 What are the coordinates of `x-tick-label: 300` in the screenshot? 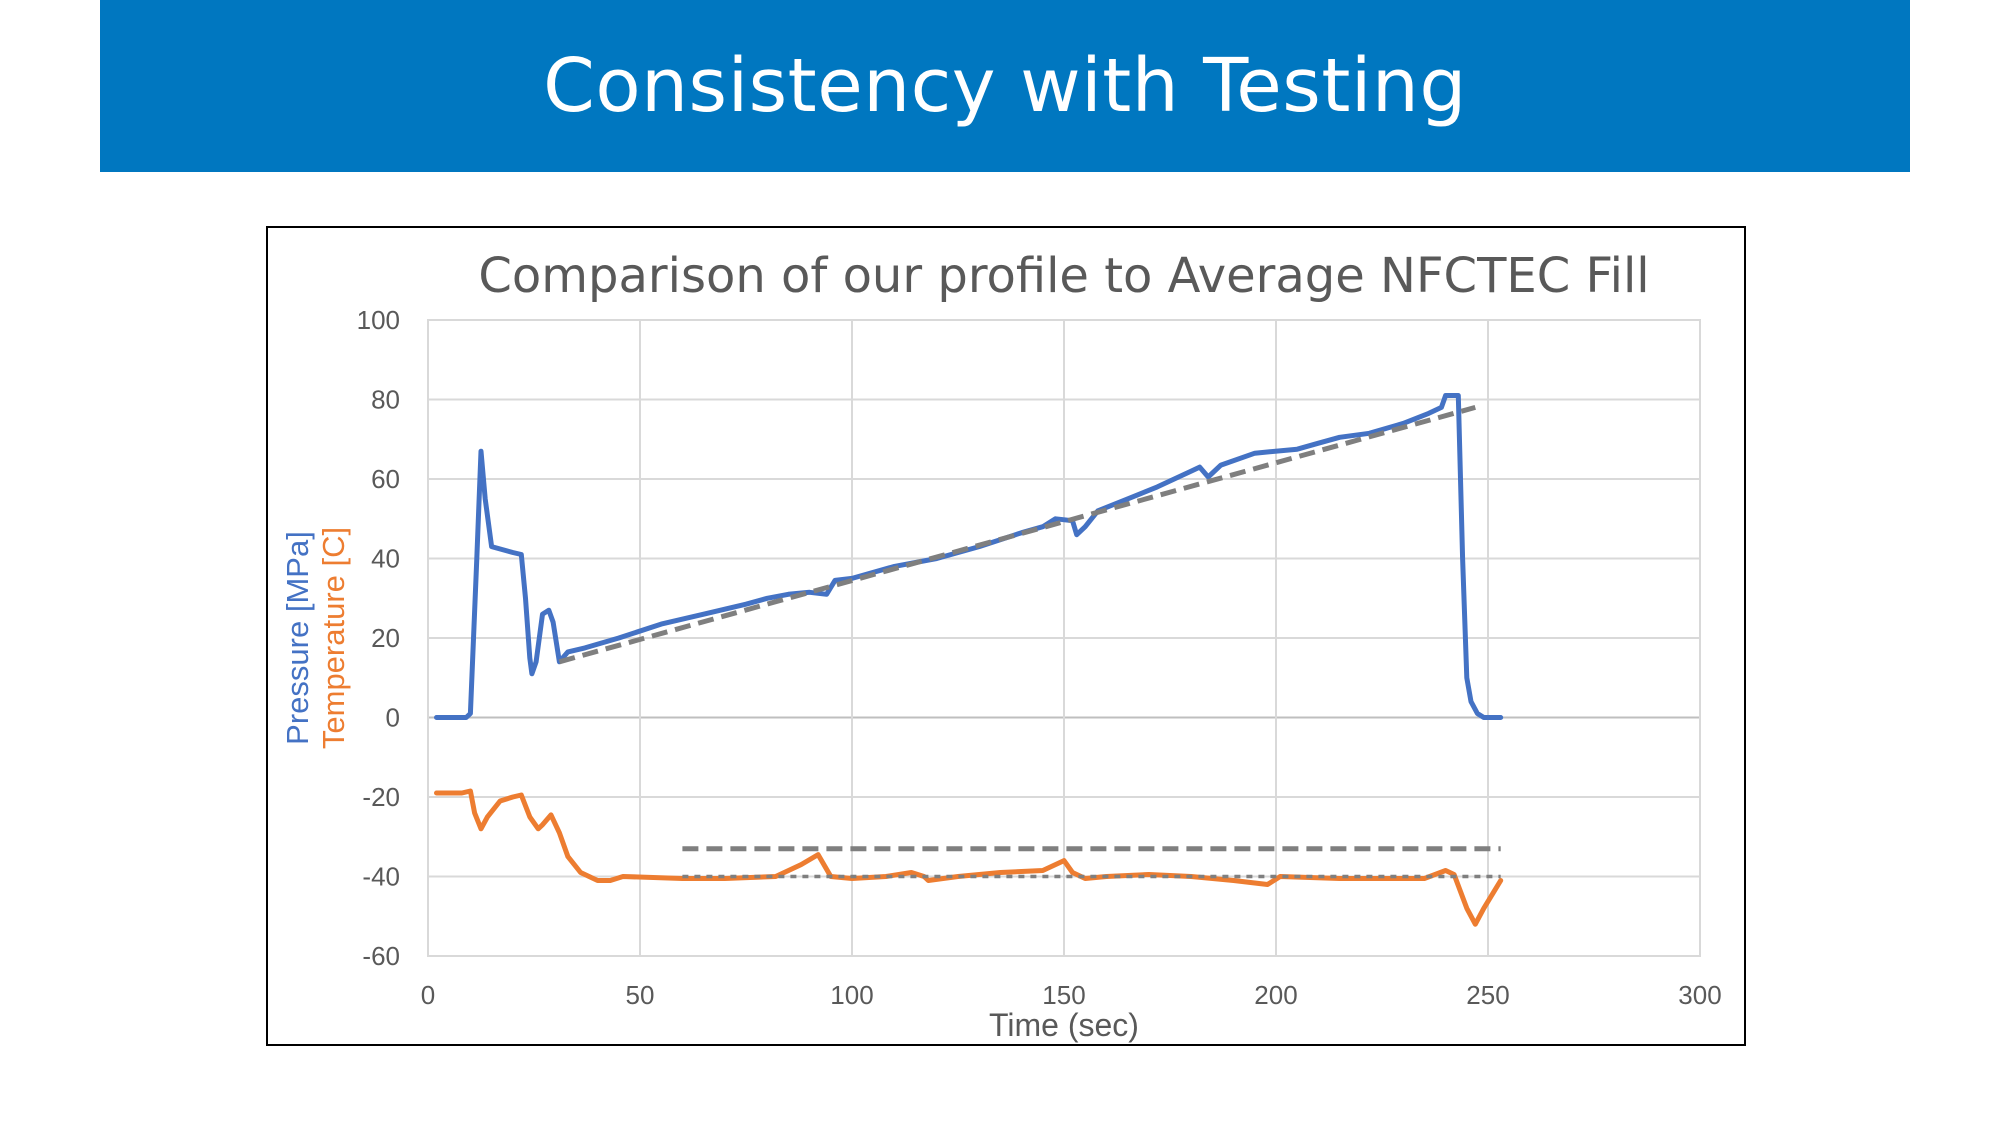 It's located at (1699, 995).